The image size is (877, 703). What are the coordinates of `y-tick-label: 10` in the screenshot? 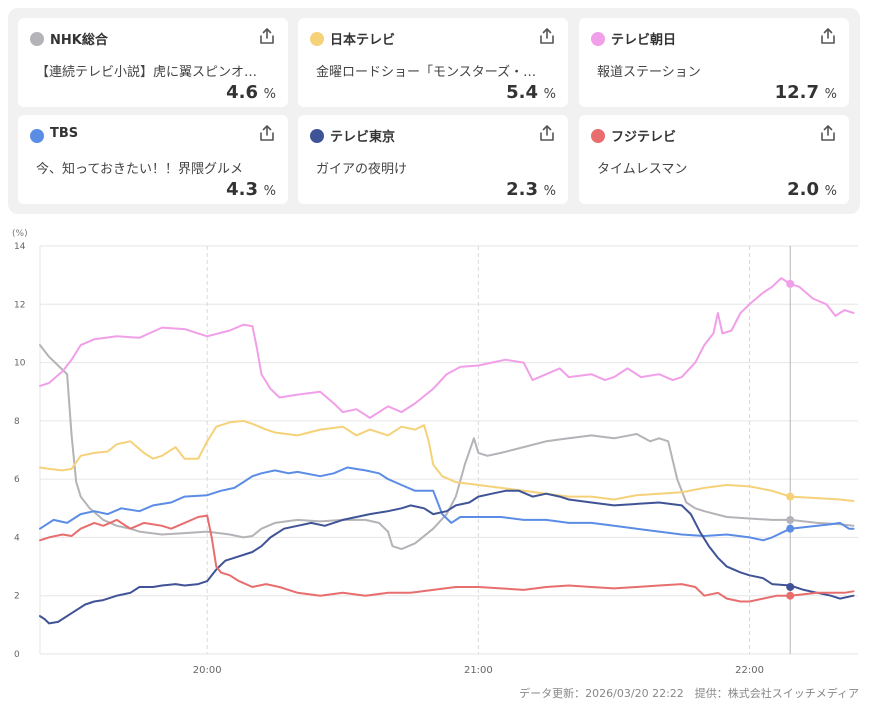 It's located at (20, 364).